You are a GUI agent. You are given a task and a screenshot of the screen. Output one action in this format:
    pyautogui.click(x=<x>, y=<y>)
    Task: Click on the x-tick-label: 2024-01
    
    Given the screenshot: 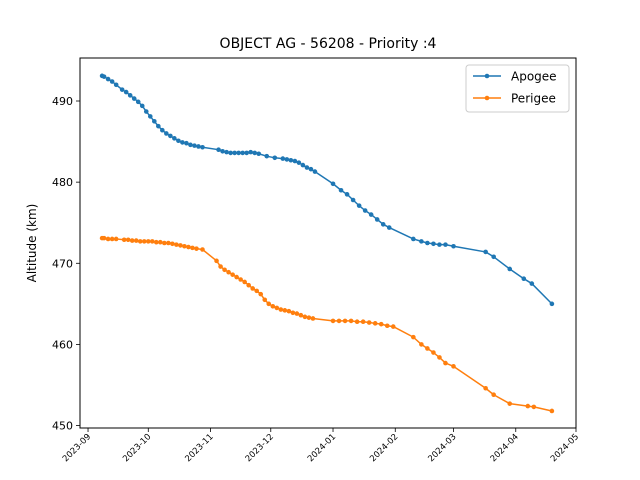 What is the action you would take?
    pyautogui.click(x=322, y=448)
    